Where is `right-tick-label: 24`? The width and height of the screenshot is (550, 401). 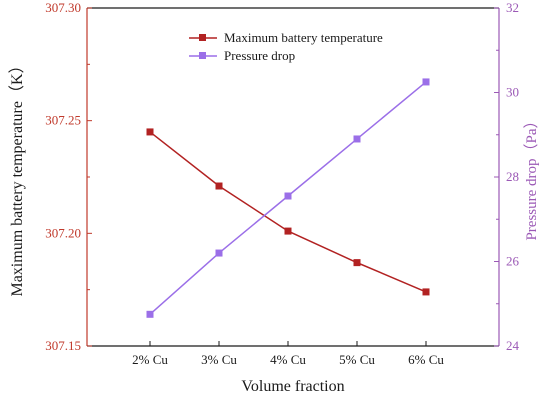 right-tick-label: 24 is located at coordinates (513, 345).